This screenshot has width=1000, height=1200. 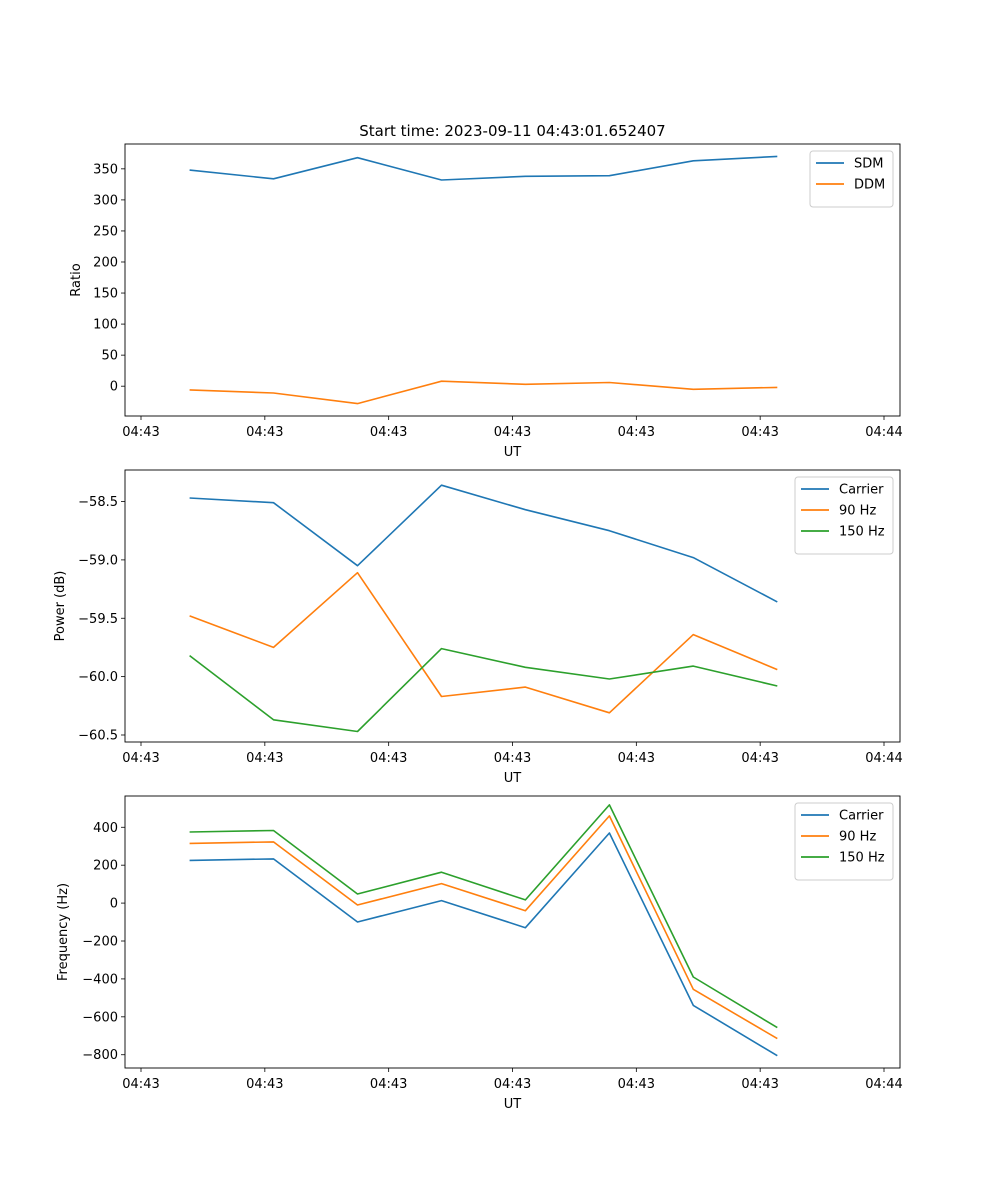 What do you see at coordinates (98, 619) in the screenshot?
I see `y-tick-label: −59.5` at bounding box center [98, 619].